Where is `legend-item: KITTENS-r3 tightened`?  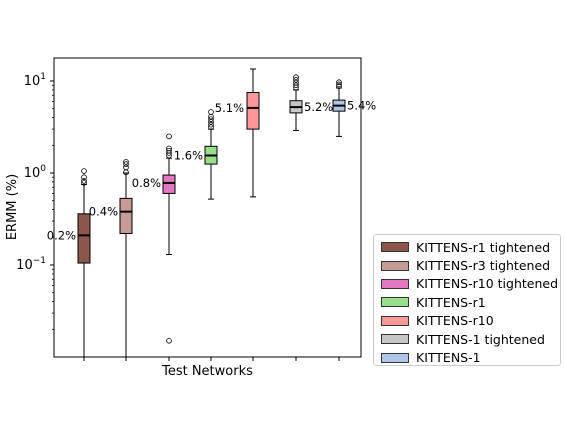 legend-item: KITTENS-r3 tightened is located at coordinates (470, 265).